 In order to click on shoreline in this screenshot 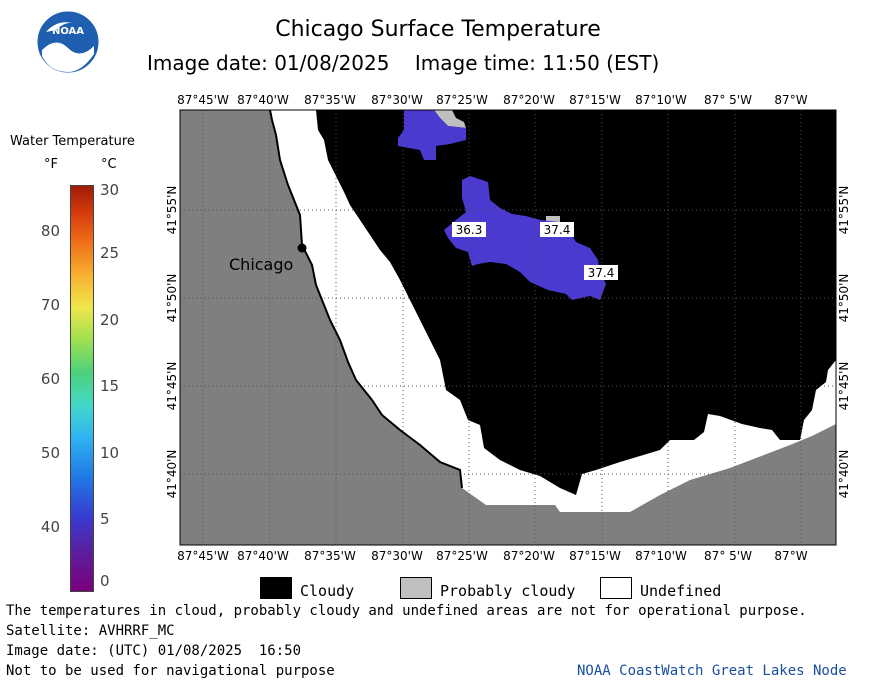, I will do `click(366, 299)`.